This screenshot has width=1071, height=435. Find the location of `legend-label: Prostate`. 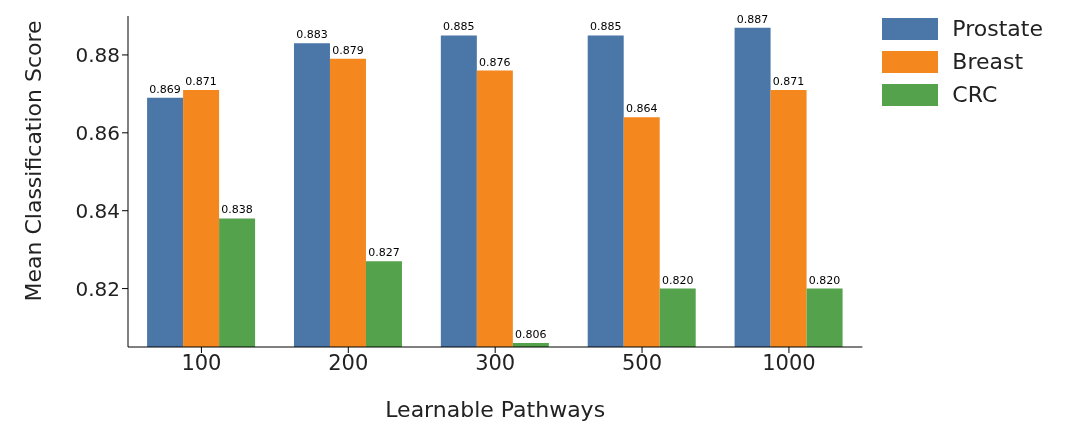

legend-label: Prostate is located at coordinates (997, 28).